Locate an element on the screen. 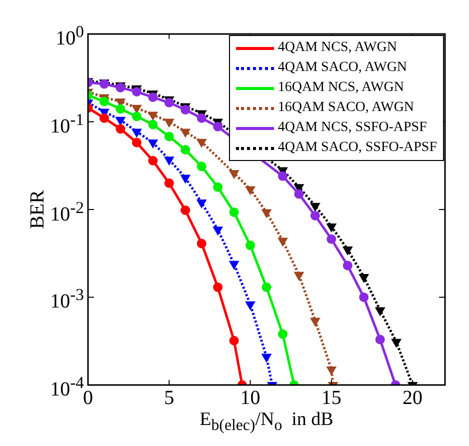  x-tick-label: 10 is located at coordinates (250, 398).